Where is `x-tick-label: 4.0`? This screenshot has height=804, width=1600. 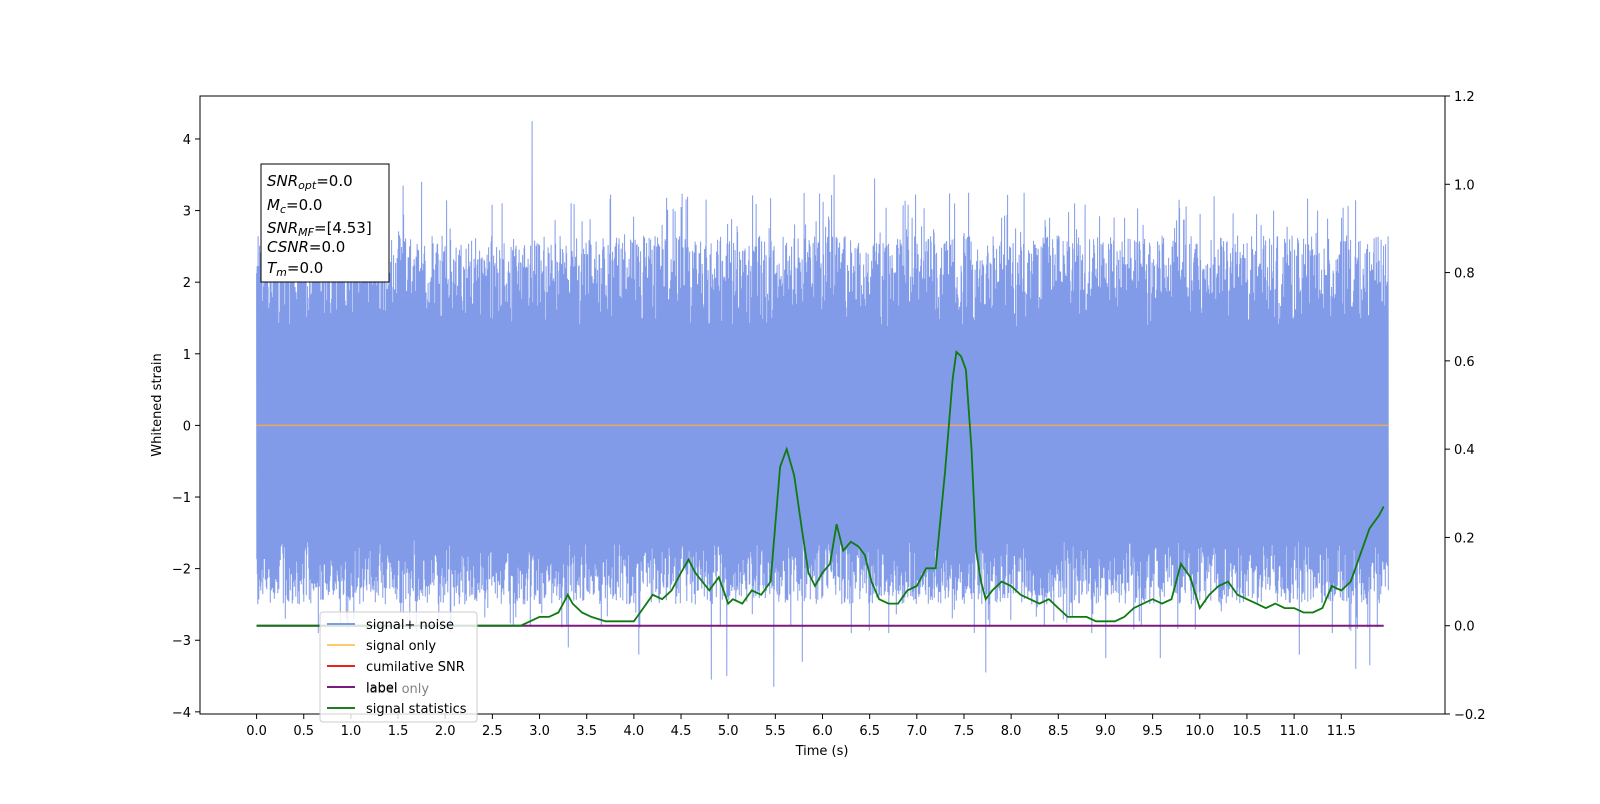
x-tick-label: 4.0 is located at coordinates (634, 731).